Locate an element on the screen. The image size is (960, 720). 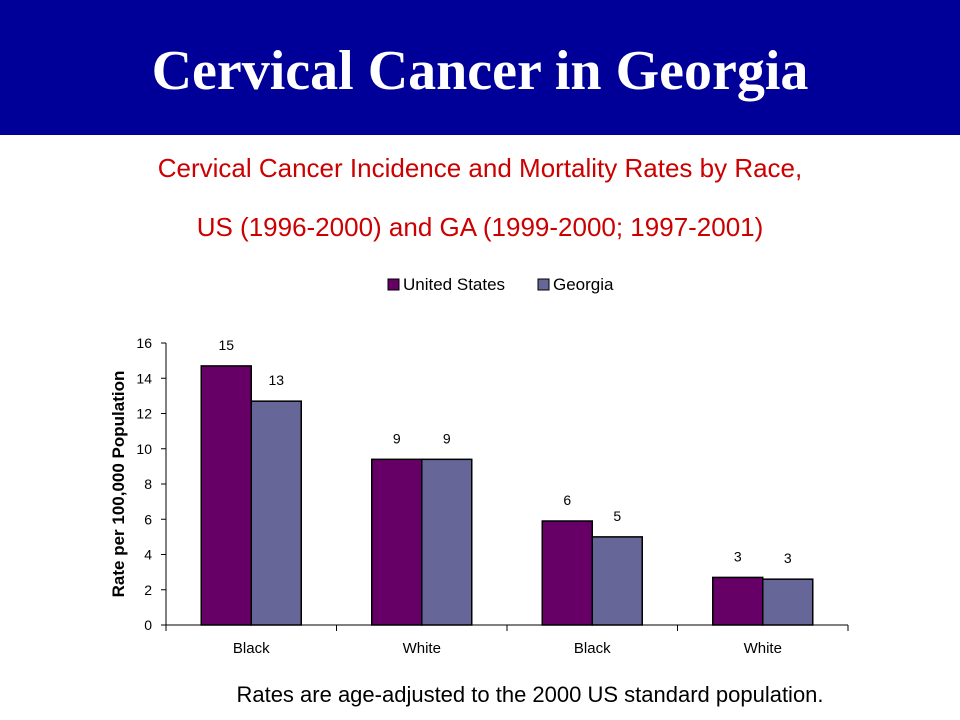
legend-label: Georgia is located at coordinates (583, 284).